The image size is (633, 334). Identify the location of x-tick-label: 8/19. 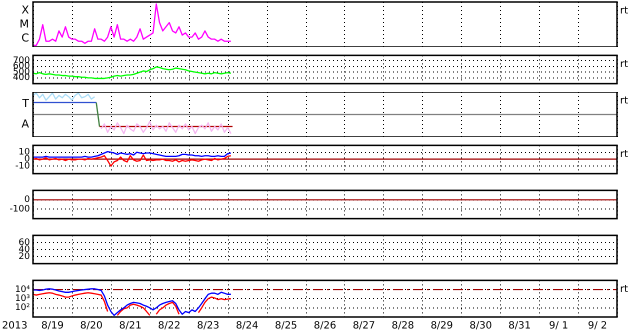
(52, 326).